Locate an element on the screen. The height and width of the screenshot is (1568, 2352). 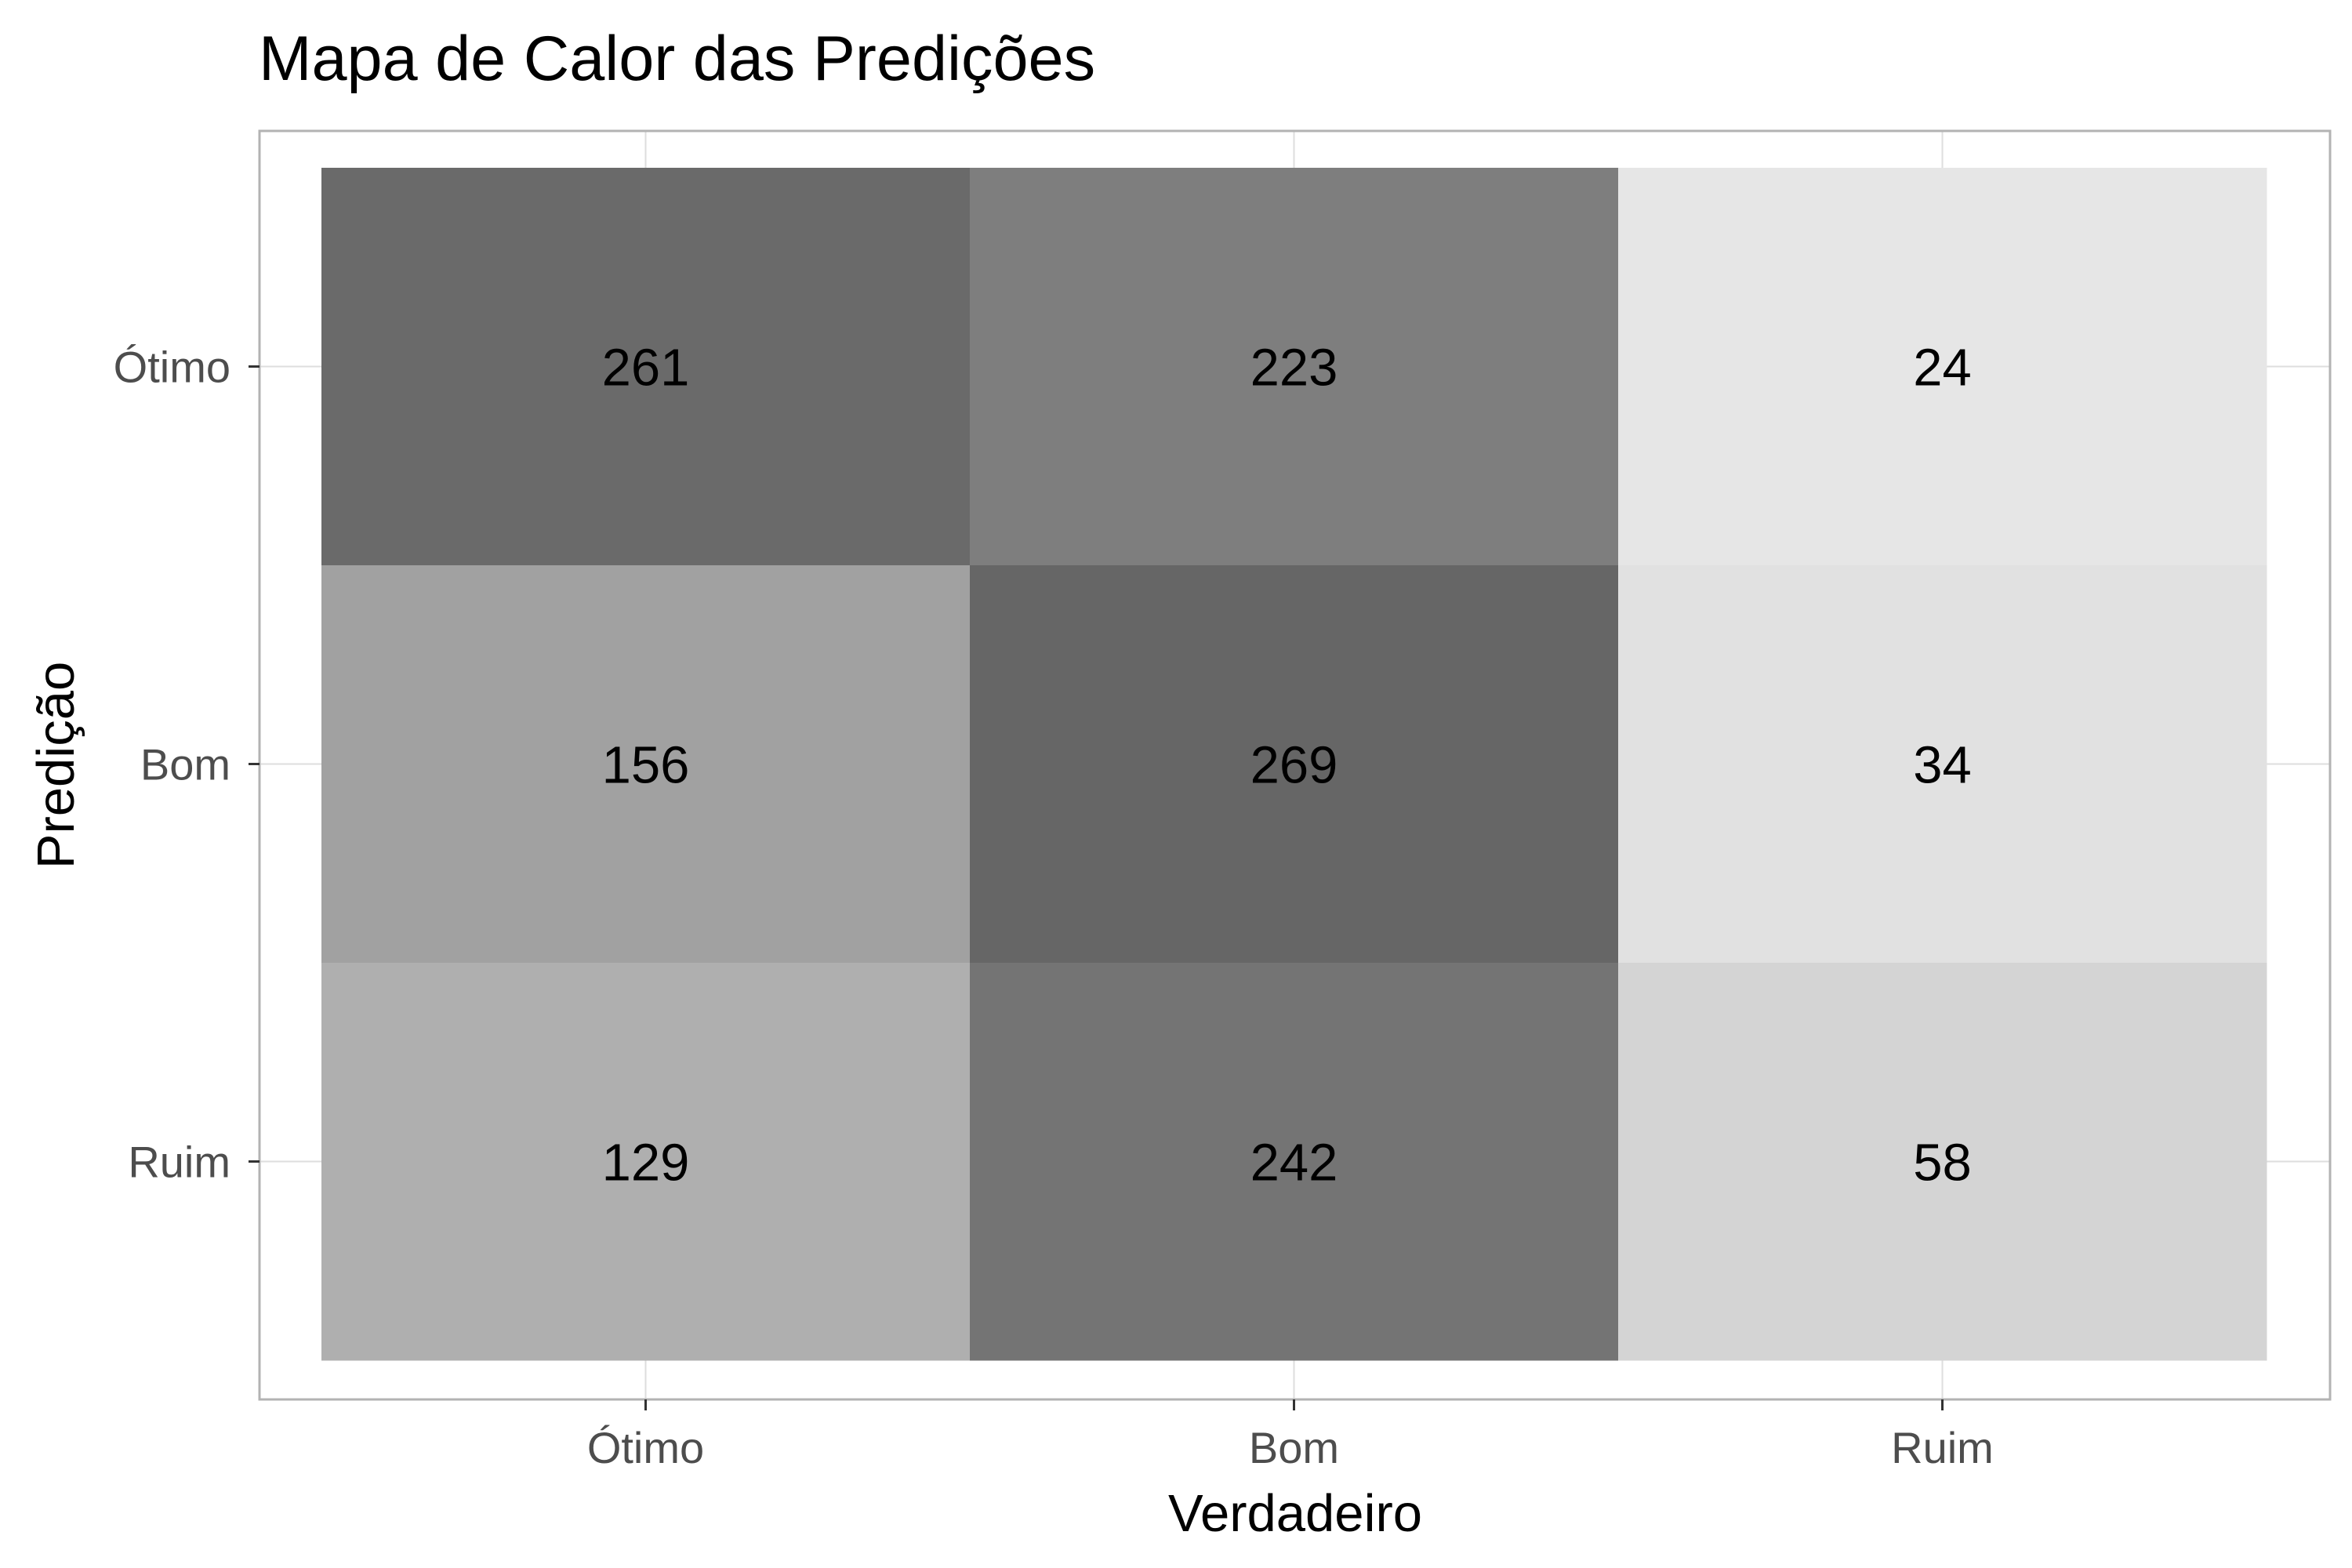
cell-otimo-otimo is located at coordinates (646, 367).